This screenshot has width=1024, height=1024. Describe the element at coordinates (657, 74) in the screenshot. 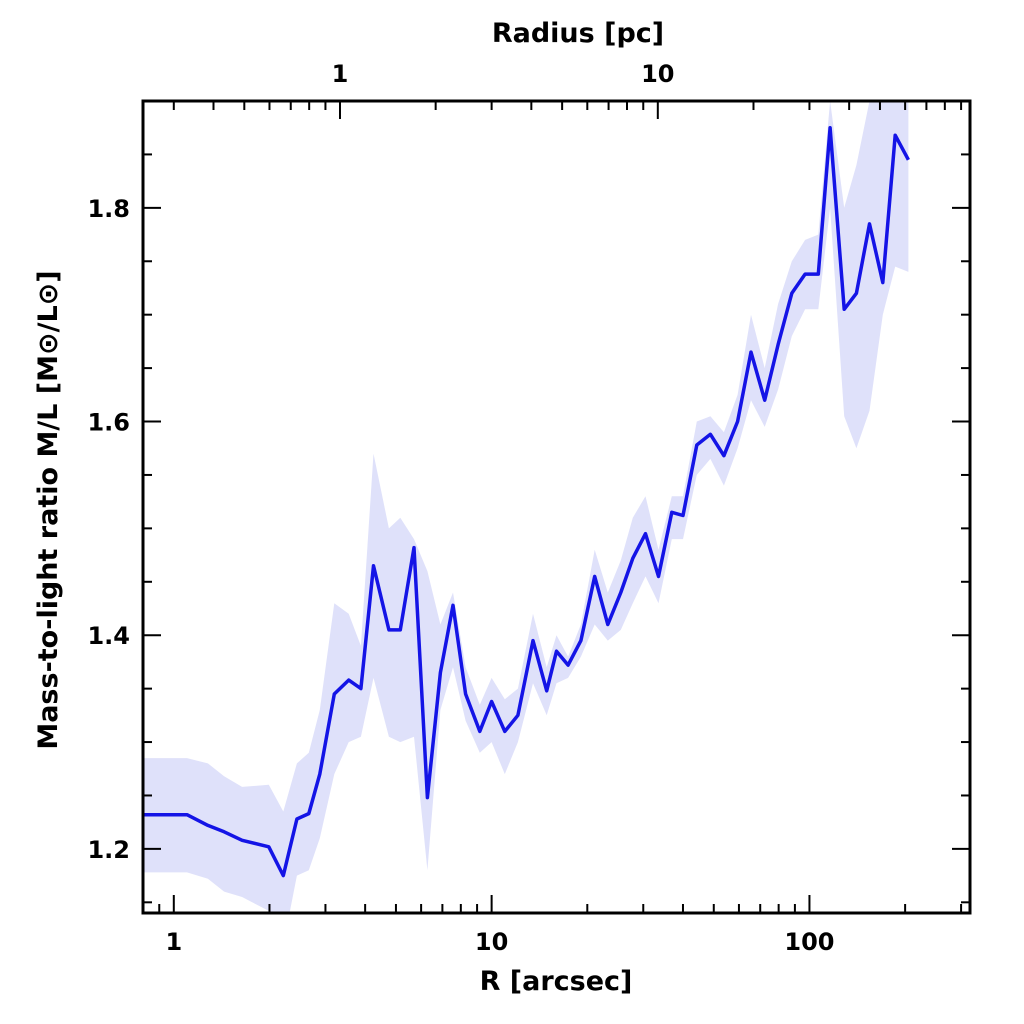

I see `top-x-tick-label: 10` at that location.